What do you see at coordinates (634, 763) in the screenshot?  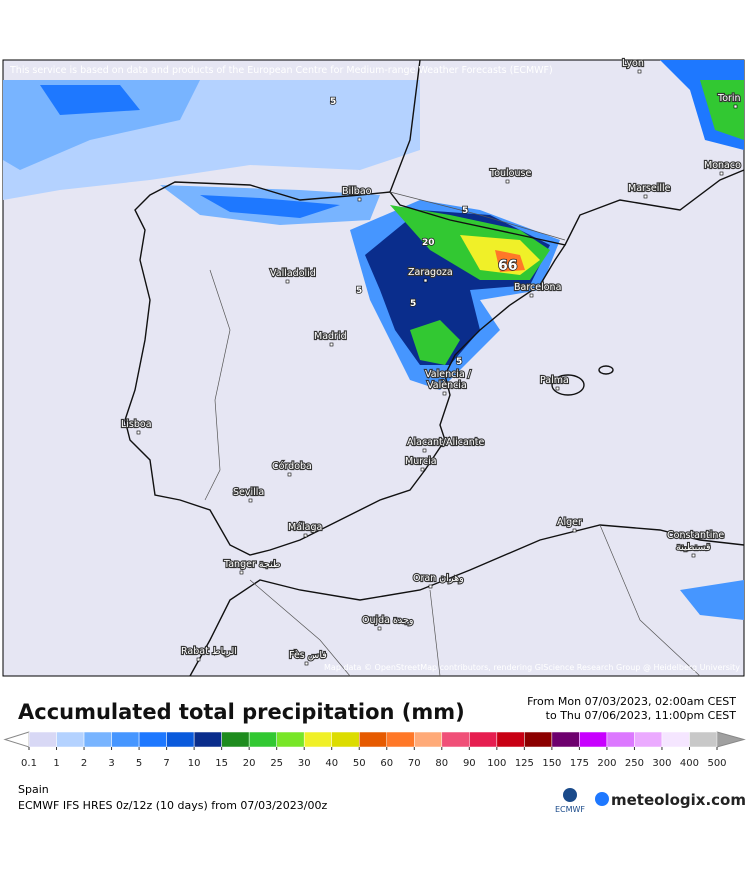 I see `legend-tick-label: 250` at bounding box center [634, 763].